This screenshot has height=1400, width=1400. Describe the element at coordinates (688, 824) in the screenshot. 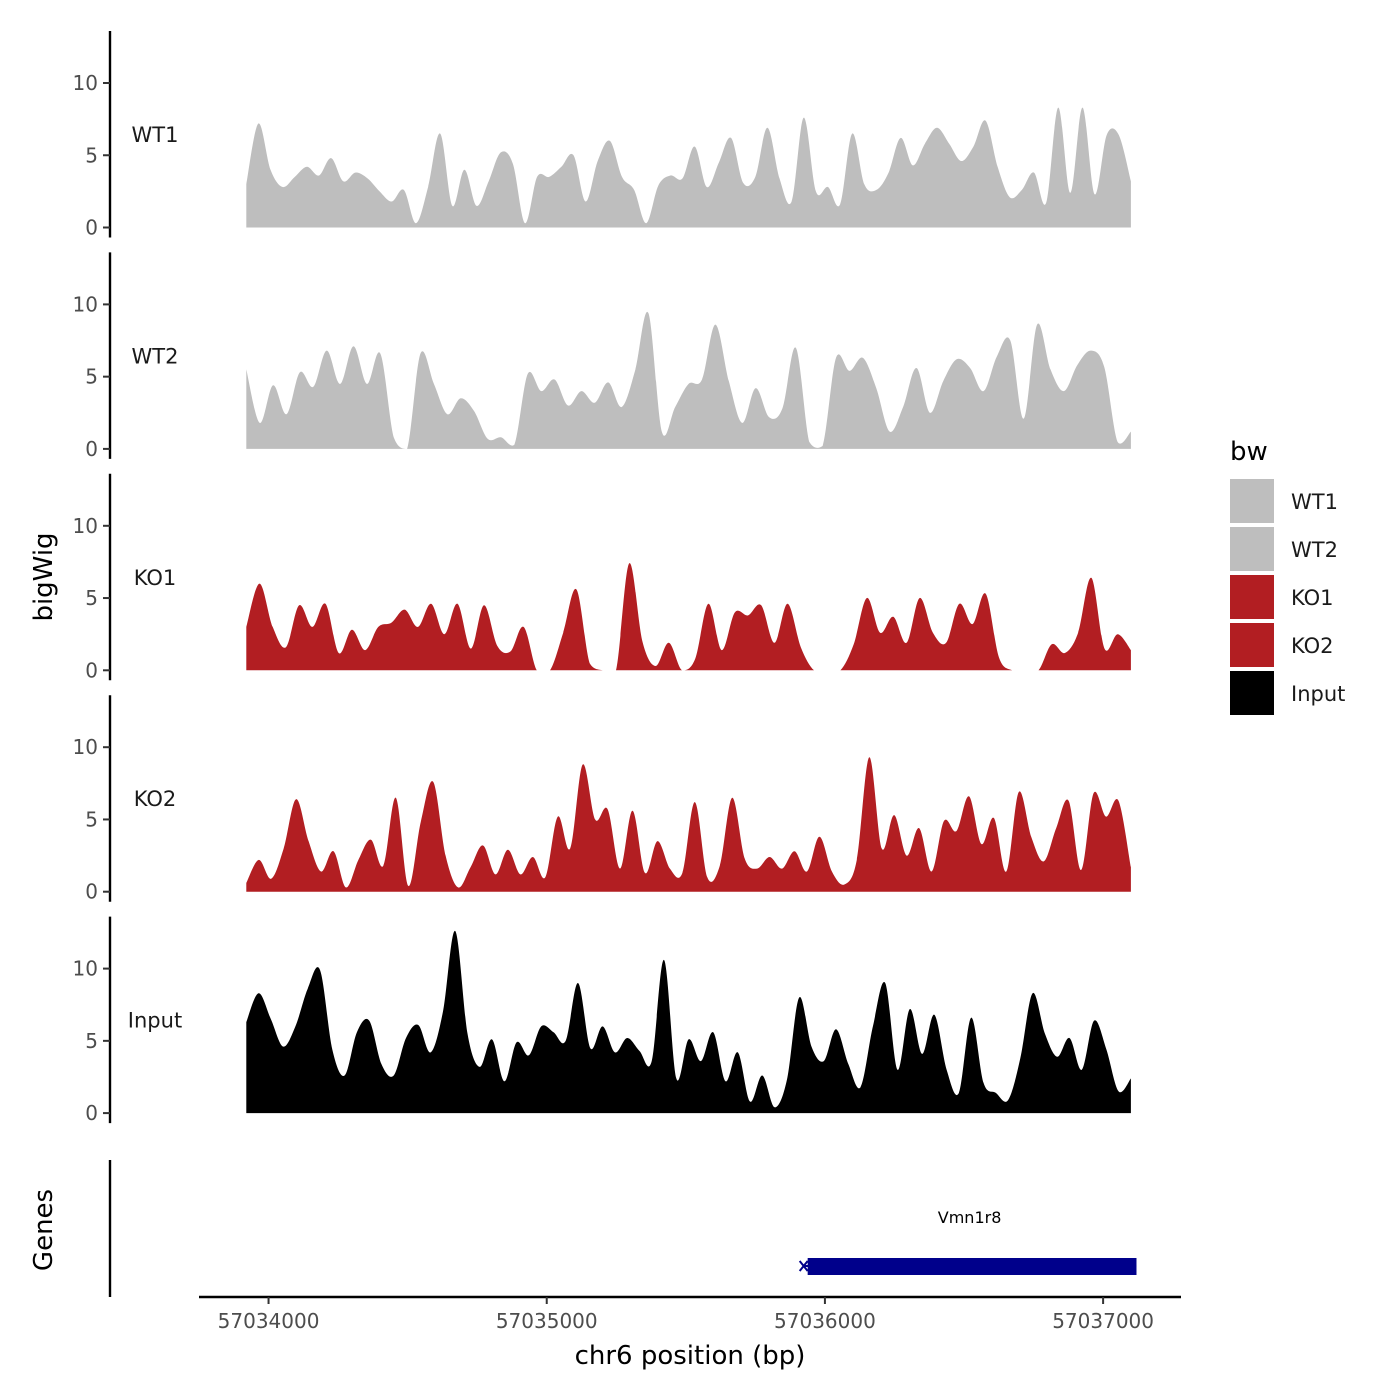

I see `coverage-area-ko2` at that location.